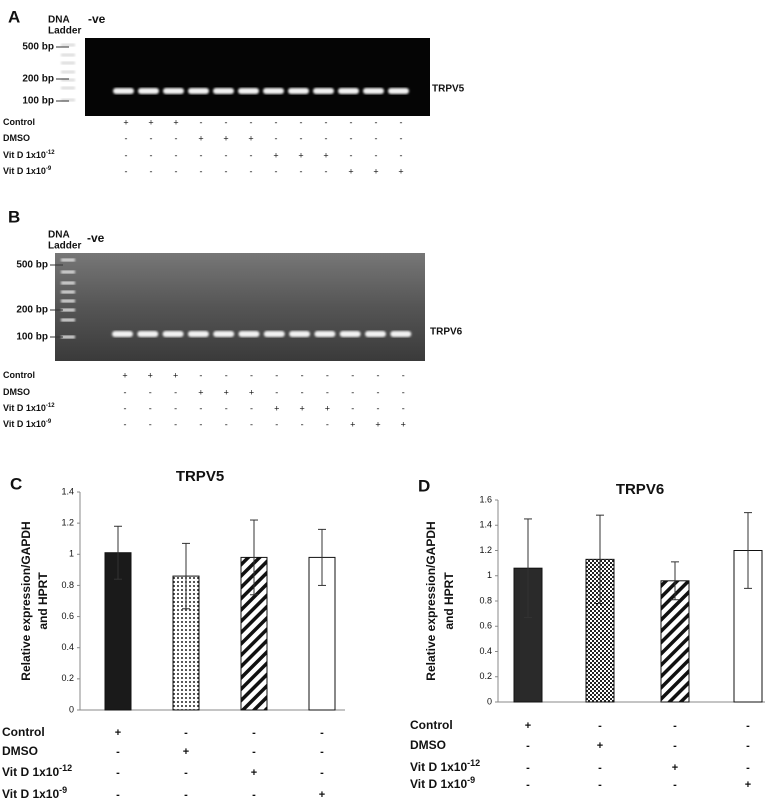 The height and width of the screenshot is (798, 779). Describe the element at coordinates (424, 485) in the screenshot. I see `panel-letter: D` at that location.